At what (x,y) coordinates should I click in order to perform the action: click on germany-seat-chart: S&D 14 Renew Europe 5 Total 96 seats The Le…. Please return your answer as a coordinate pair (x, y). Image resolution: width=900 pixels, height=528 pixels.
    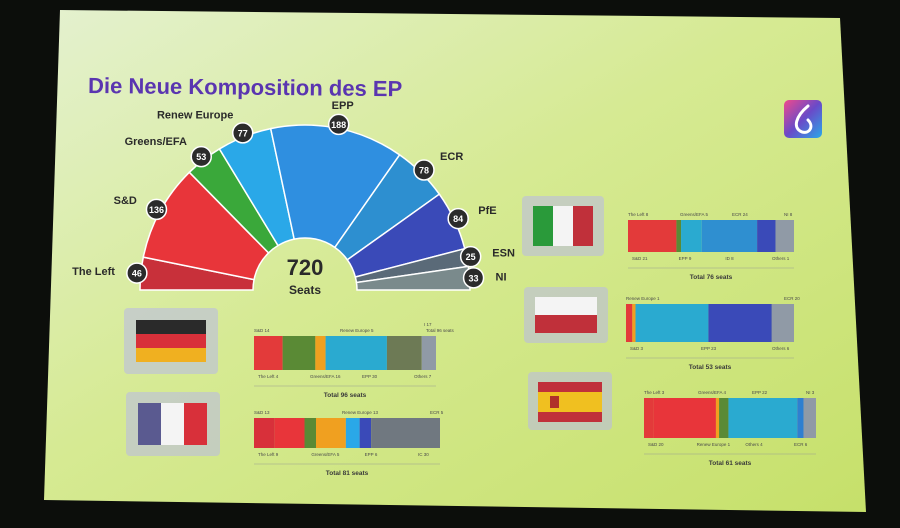
    Looking at the image, I should click on (354, 360).